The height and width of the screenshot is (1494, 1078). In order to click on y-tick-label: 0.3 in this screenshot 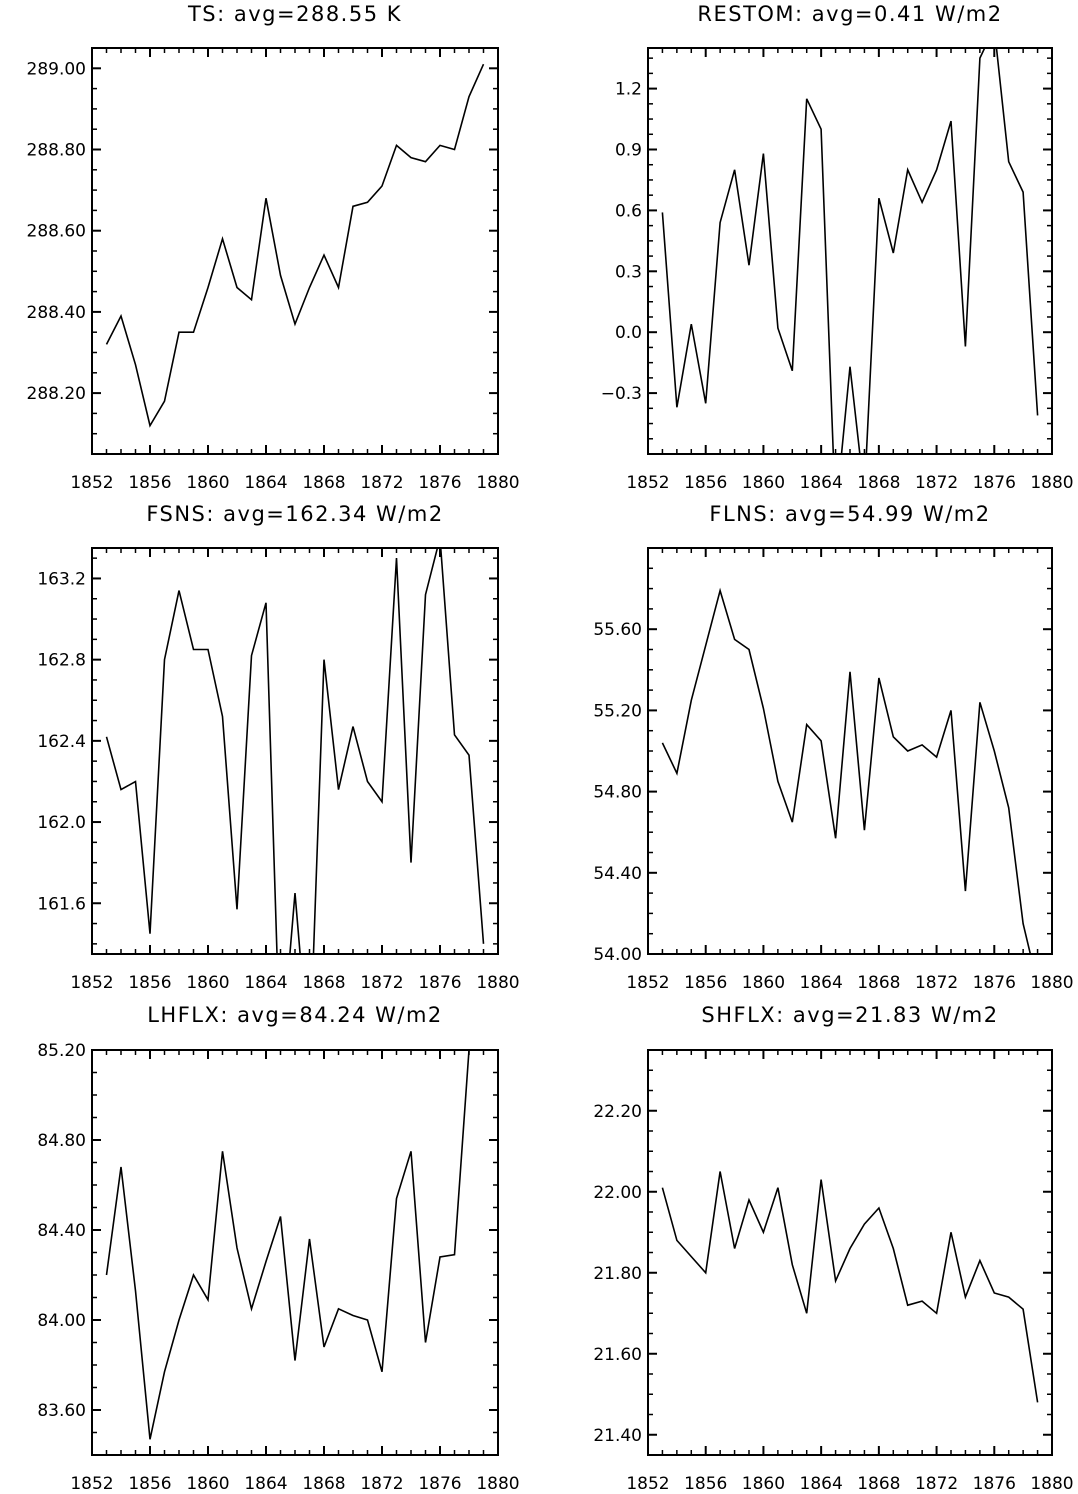, I will do `click(628, 272)`.